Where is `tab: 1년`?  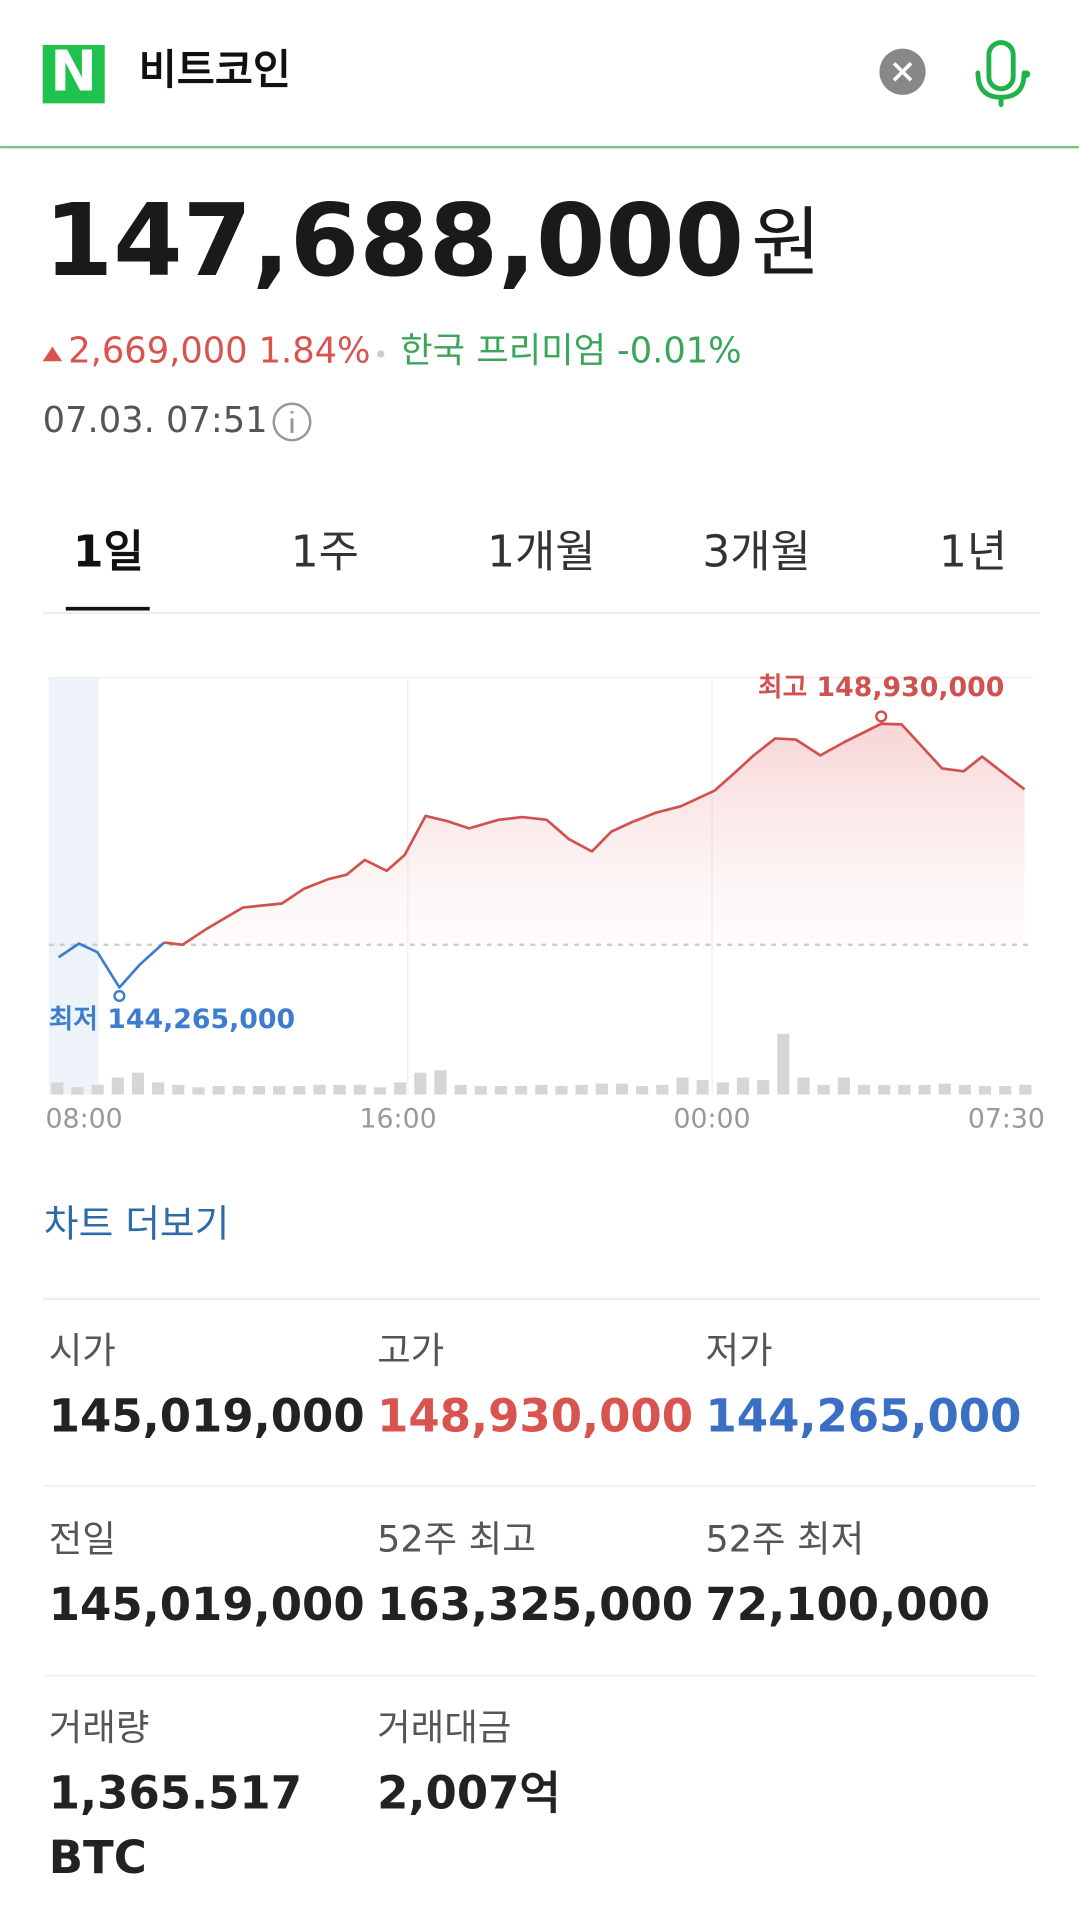
tab: 1년 is located at coordinates (973, 552).